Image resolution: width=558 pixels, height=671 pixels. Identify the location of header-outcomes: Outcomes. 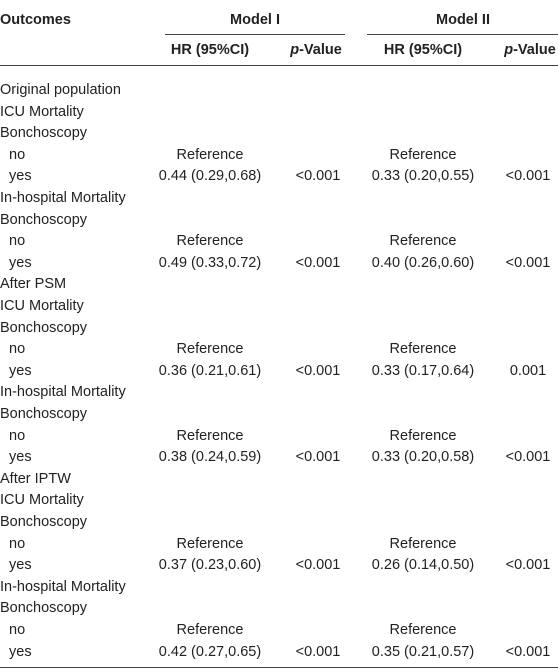
(35, 20).